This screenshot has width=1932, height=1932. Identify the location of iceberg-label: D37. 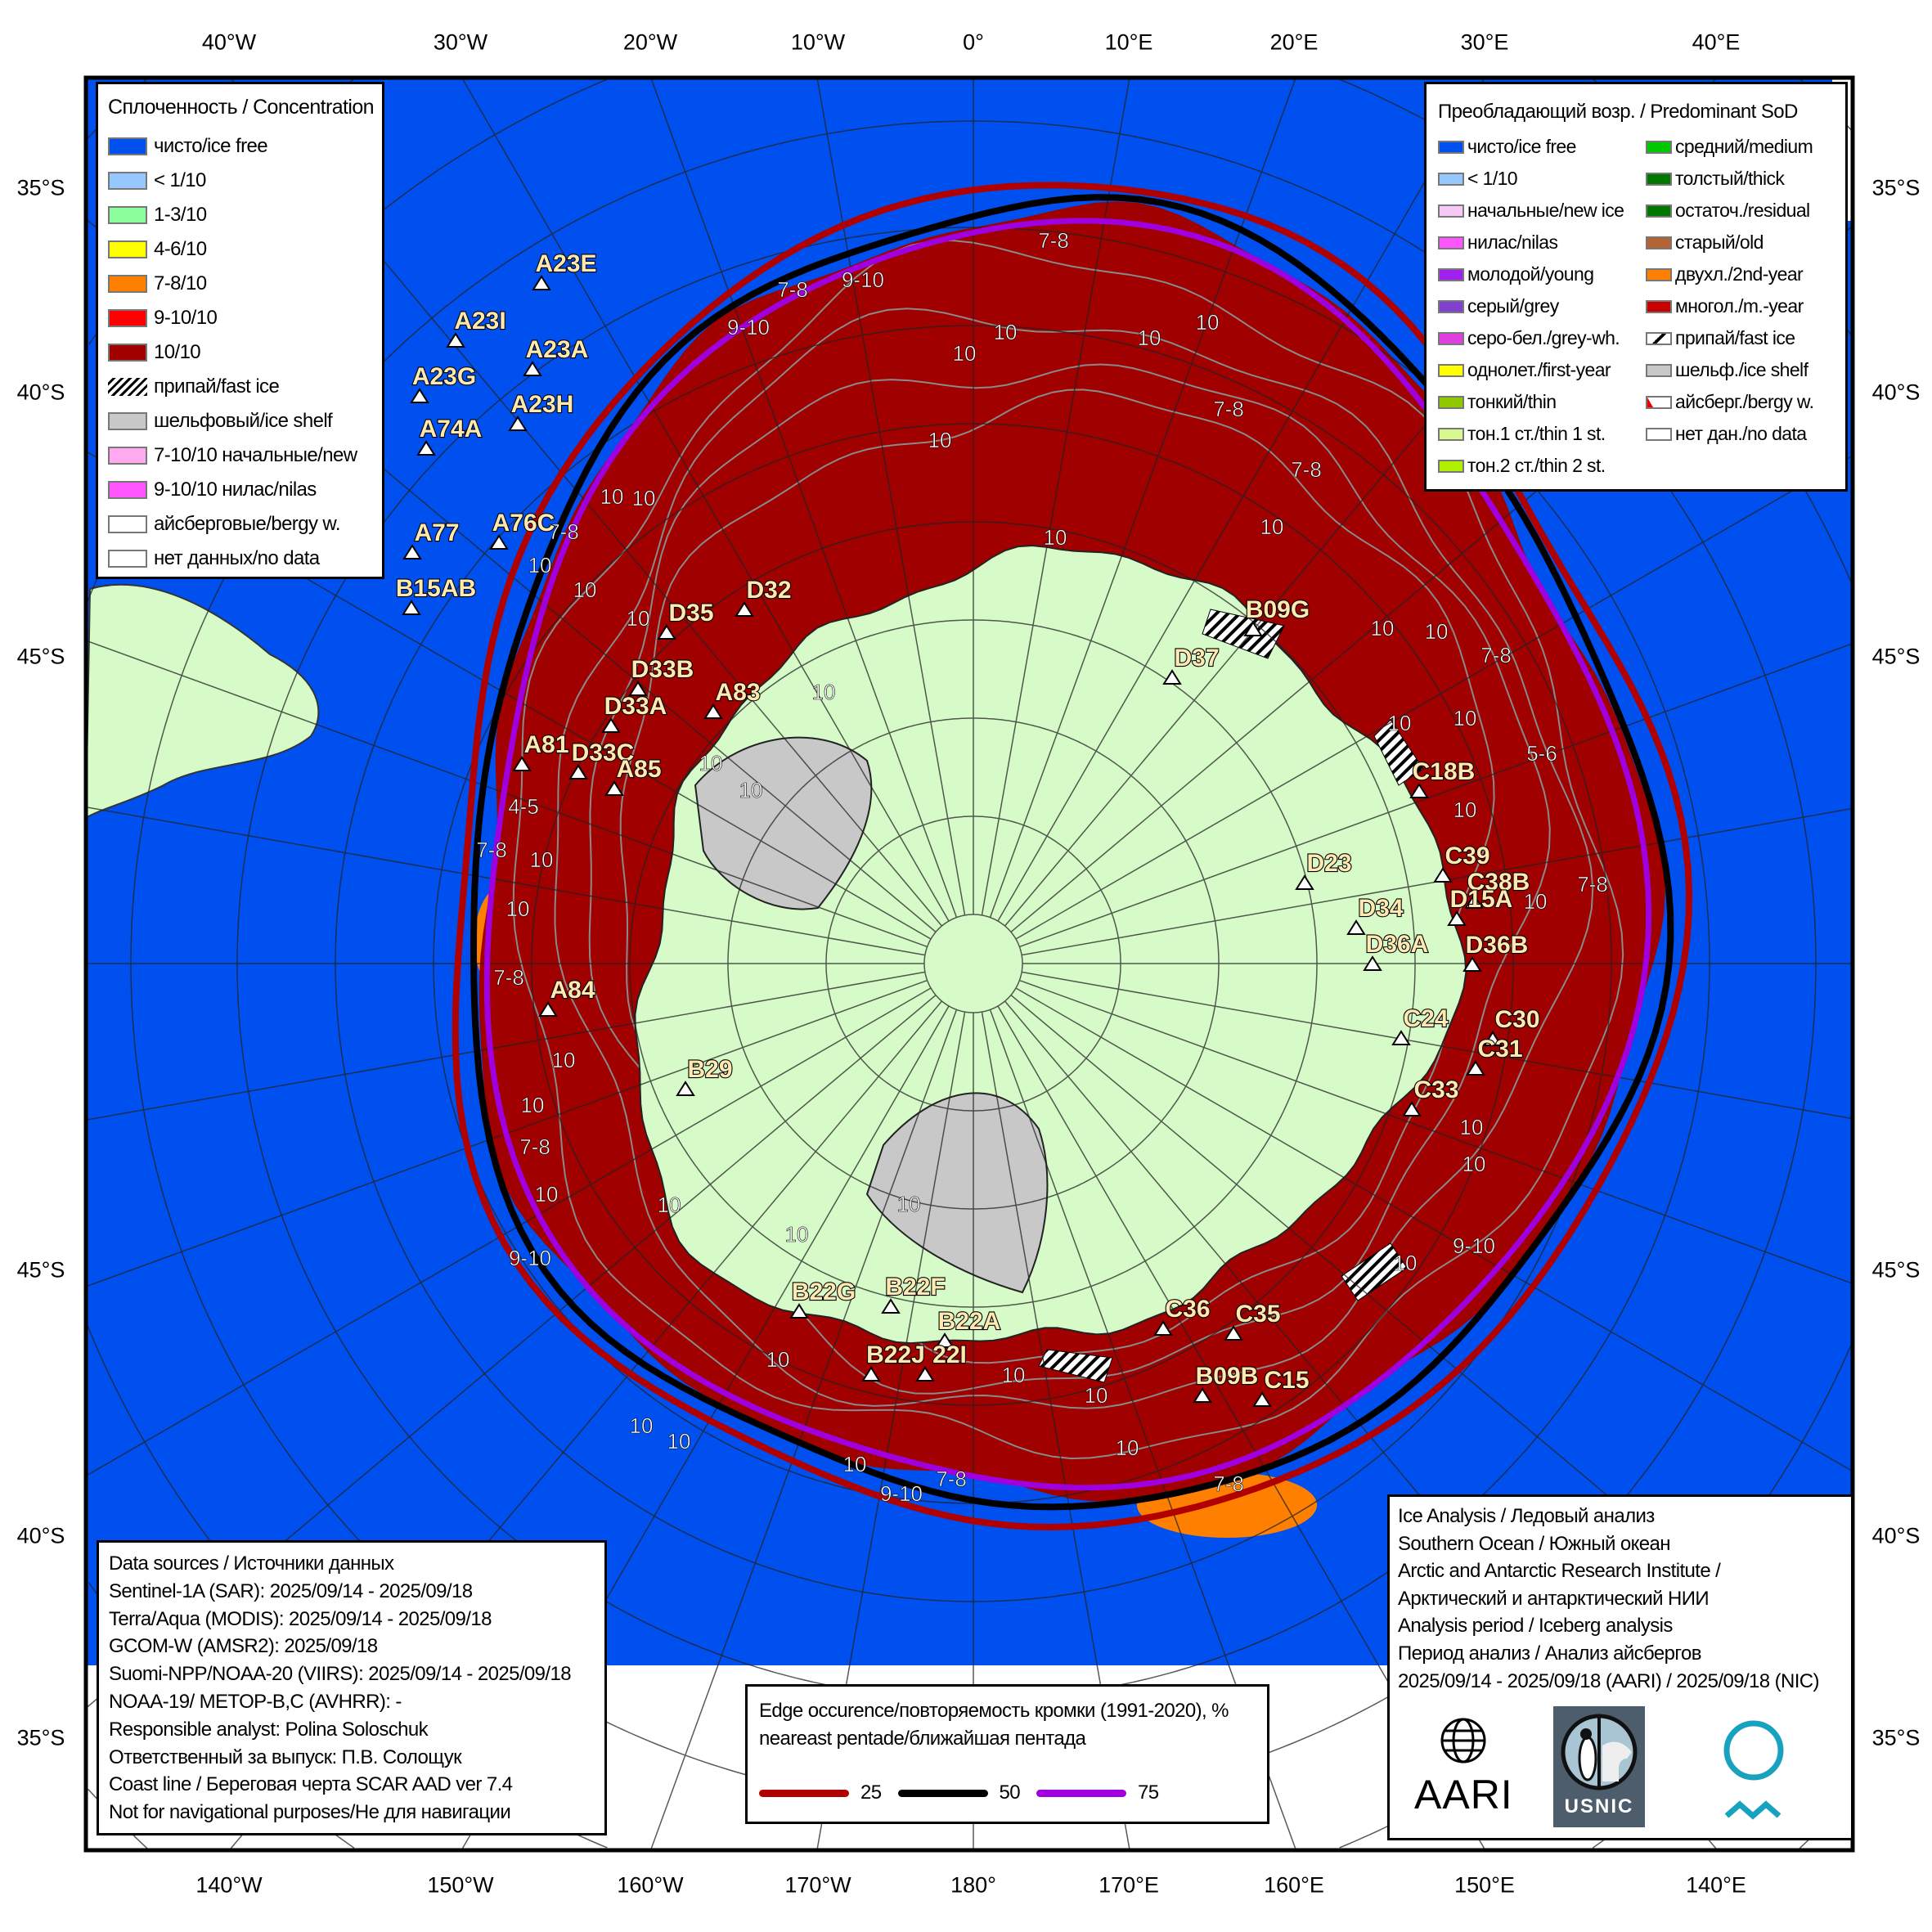
(1196, 658).